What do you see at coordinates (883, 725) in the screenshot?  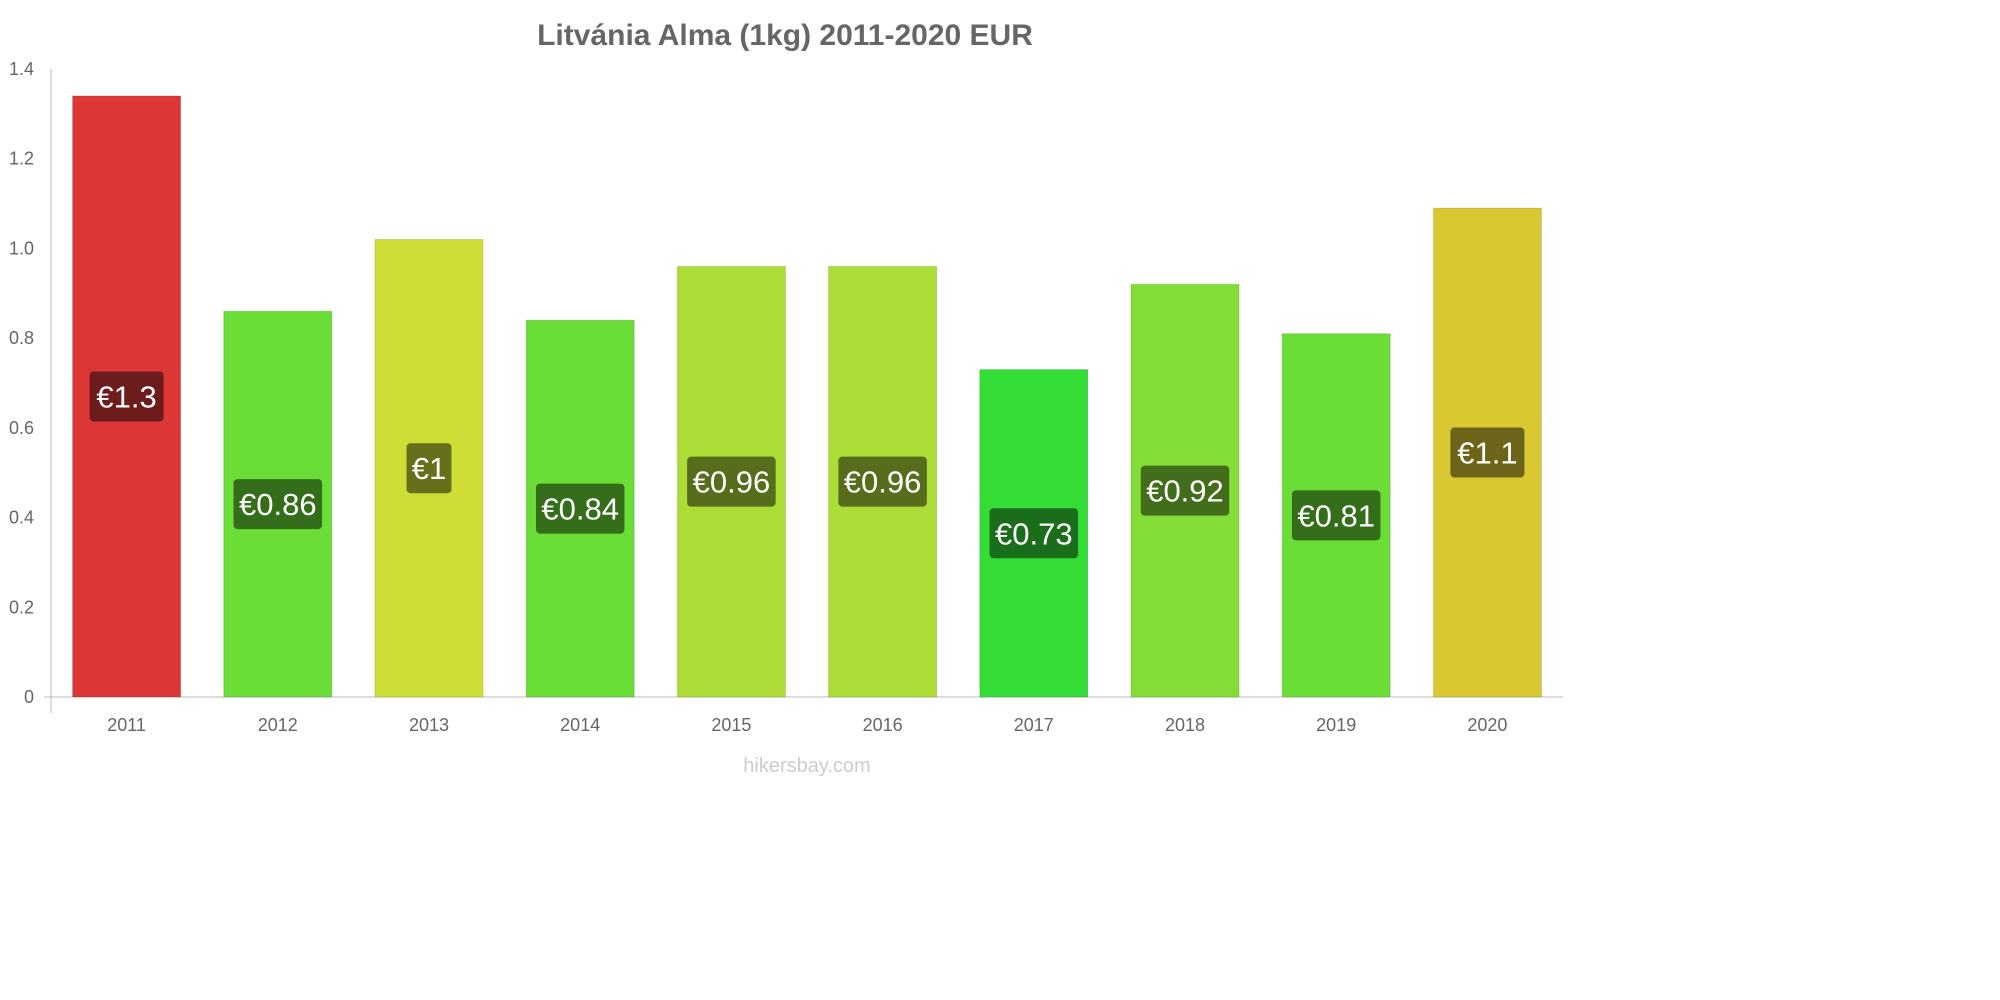 I see `x-tick-label: 2016` at bounding box center [883, 725].